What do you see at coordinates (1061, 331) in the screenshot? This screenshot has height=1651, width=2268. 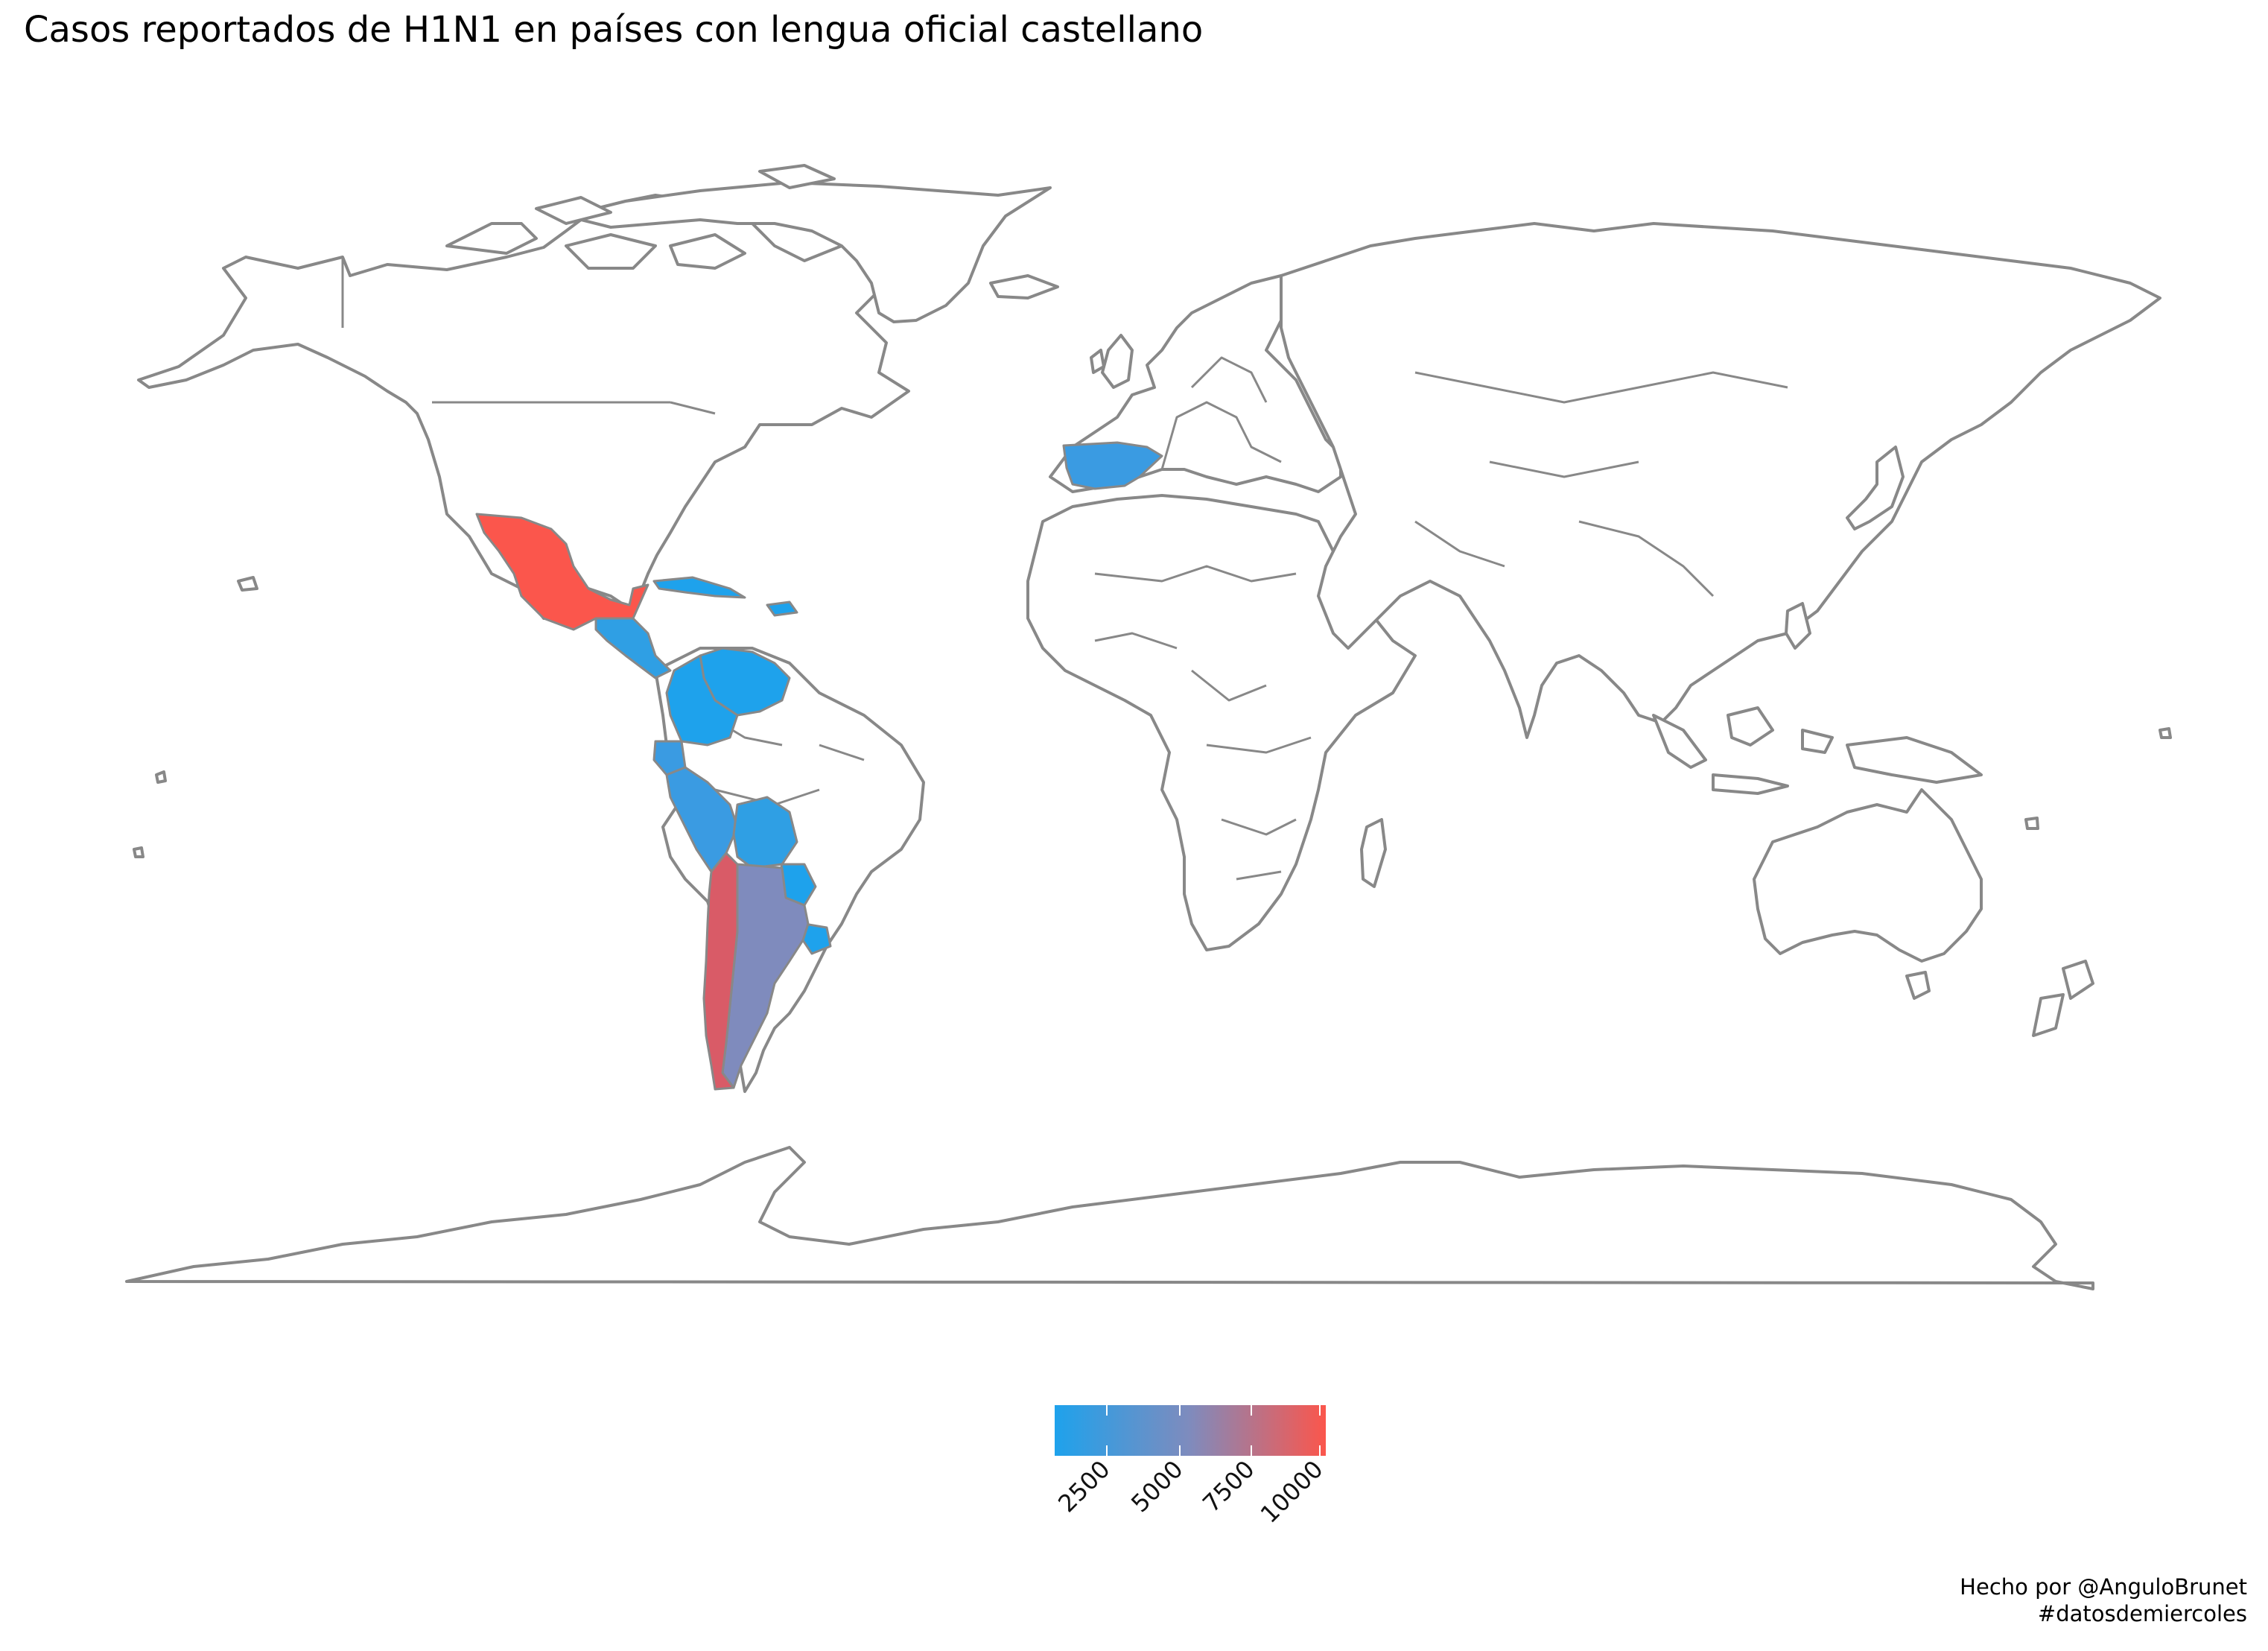 I see `british-isles` at bounding box center [1061, 331].